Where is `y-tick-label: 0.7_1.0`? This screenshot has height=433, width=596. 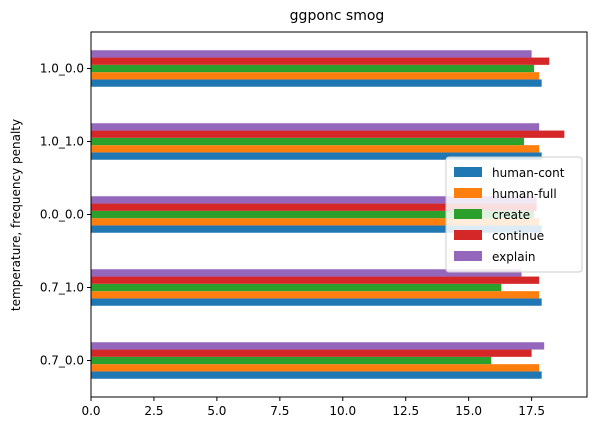
y-tick-label: 0.7_1.0 is located at coordinates (62, 288).